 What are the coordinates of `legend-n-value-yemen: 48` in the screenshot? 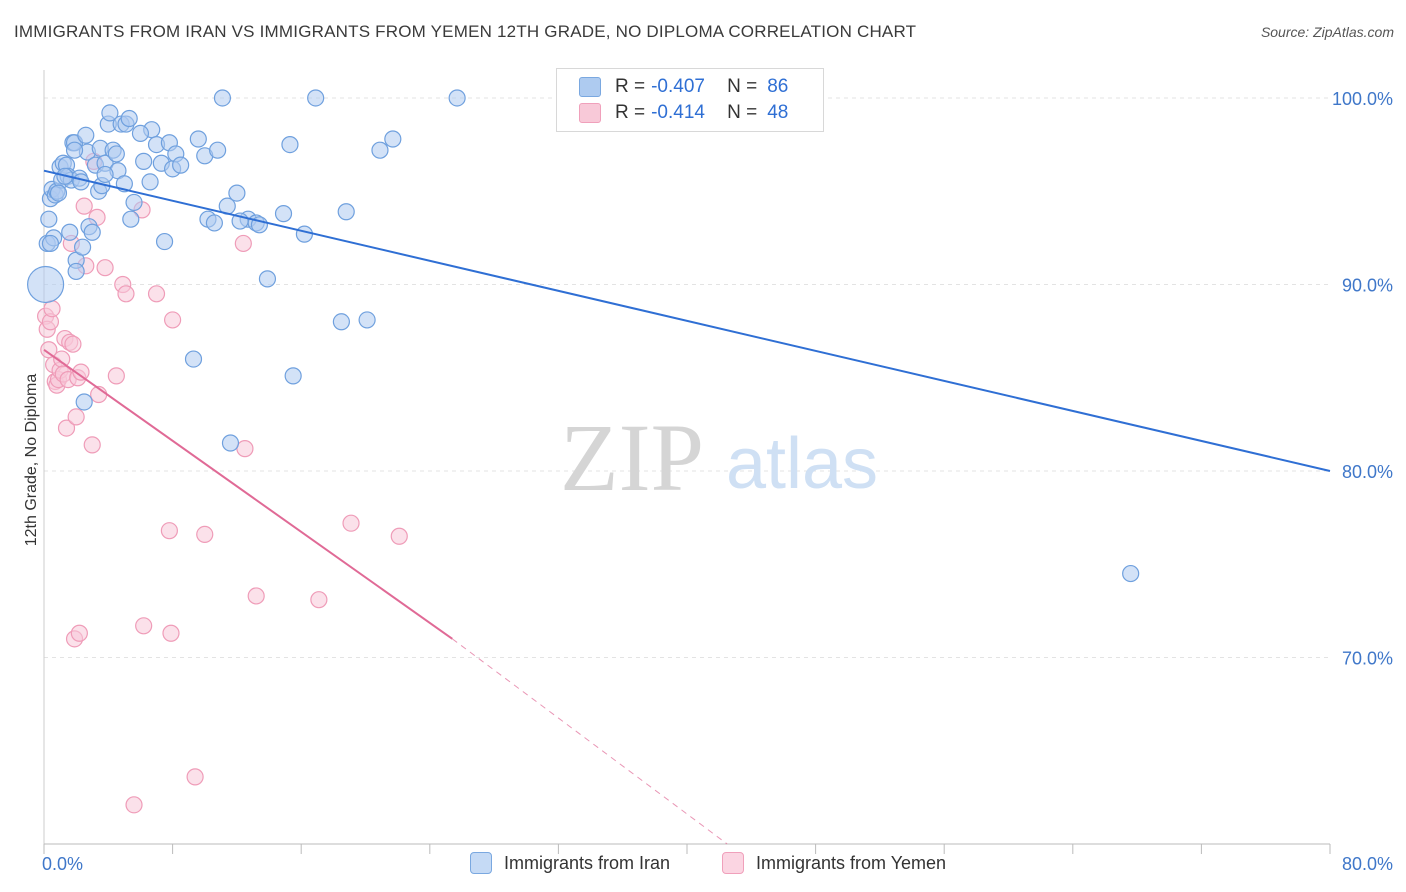 It's located at (778, 112).